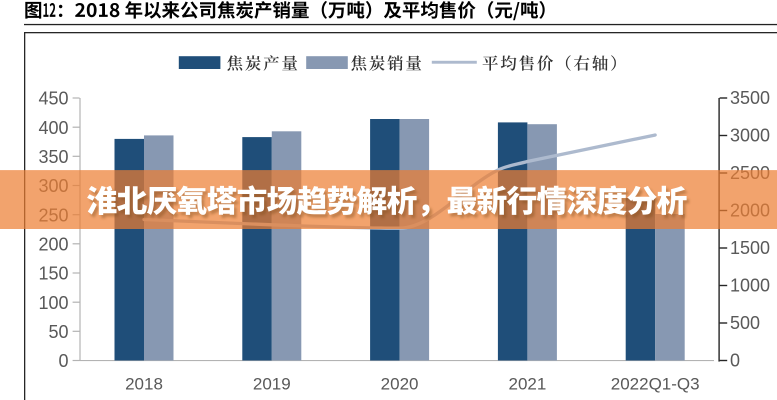 Image resolution: width=777 pixels, height=400 pixels. I want to click on svg-text: 3000, so click(750, 136).